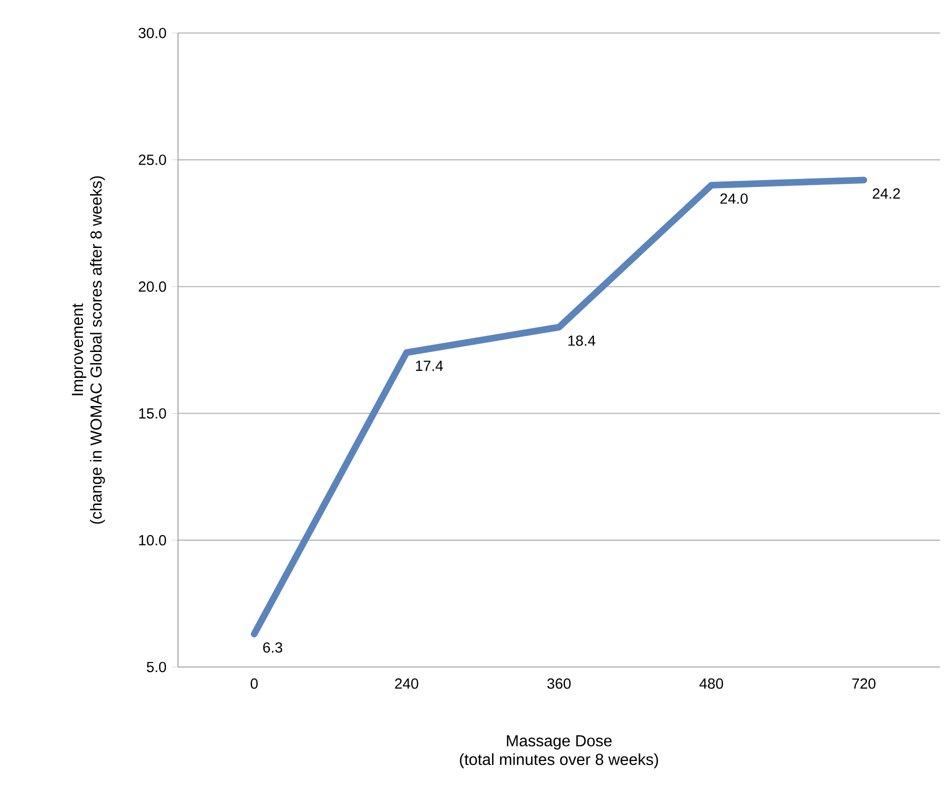 This screenshot has width=948, height=803. I want to click on y-tick-label: 30.0, so click(152, 33).